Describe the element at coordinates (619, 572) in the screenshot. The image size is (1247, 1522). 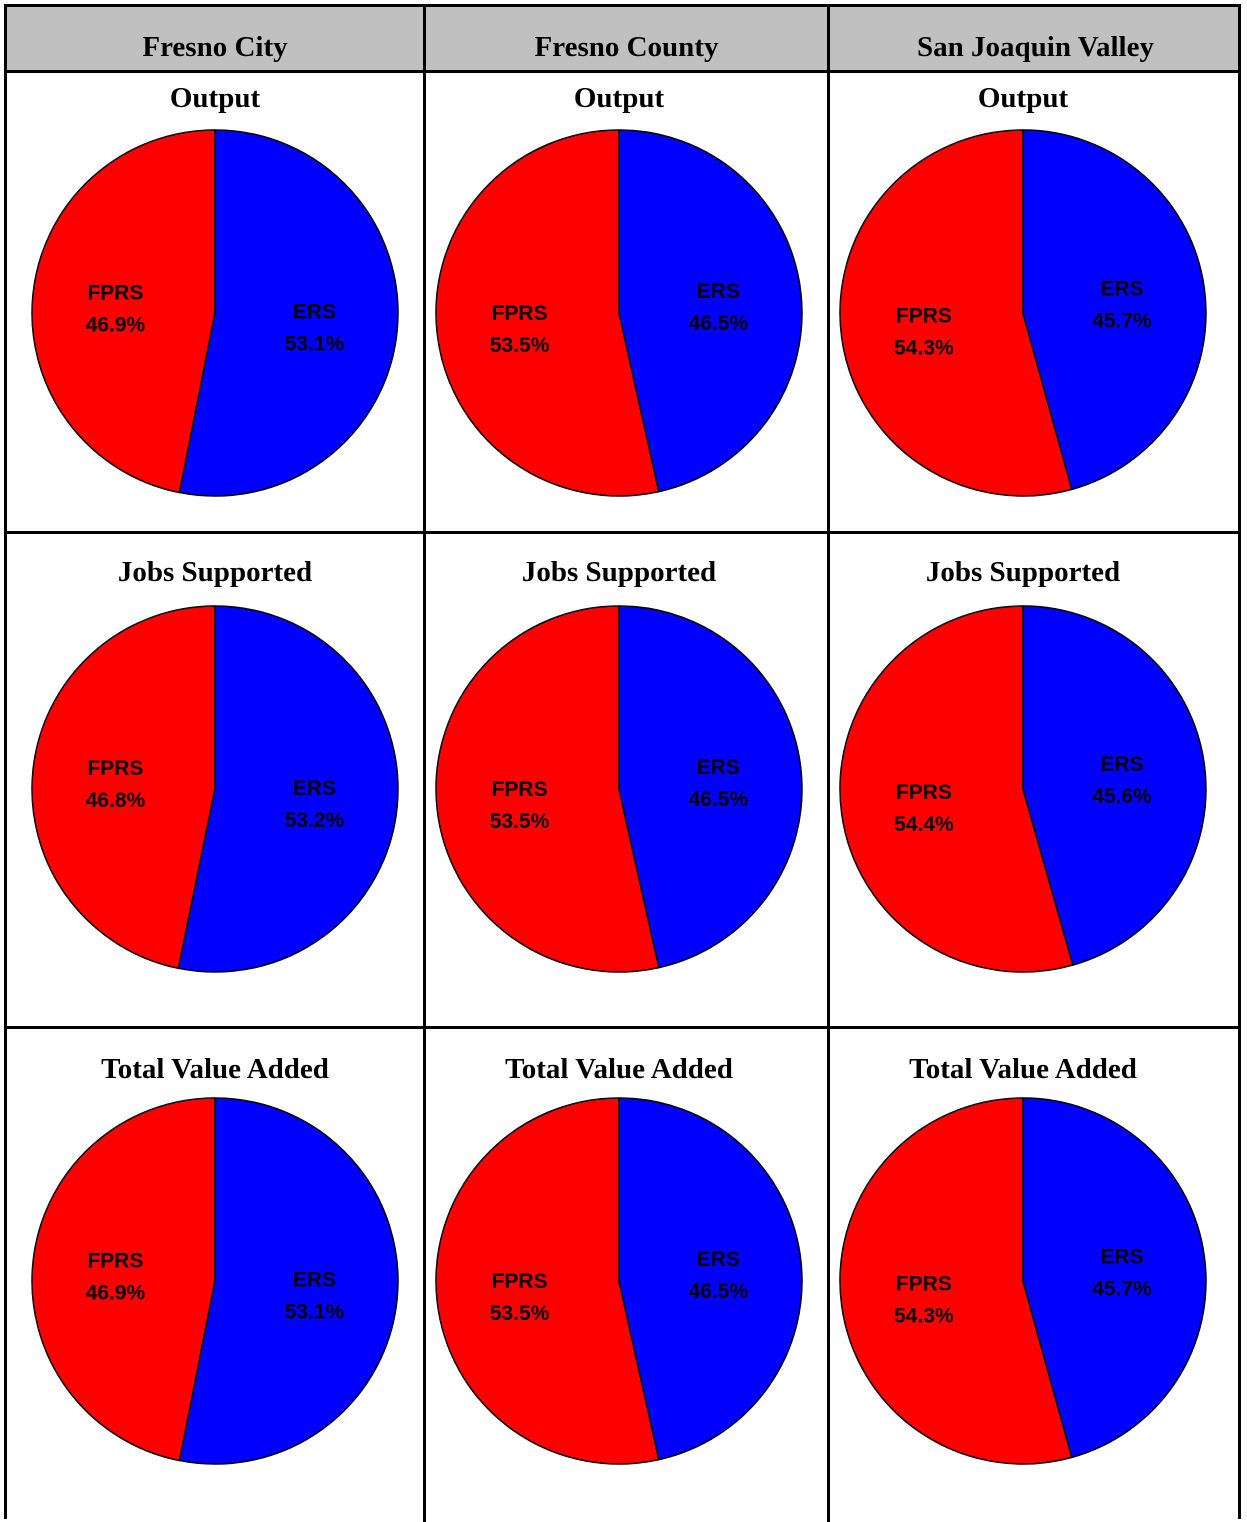
I see `chart-title-jobs-supported-fresno-county: Jobs Supported` at that location.